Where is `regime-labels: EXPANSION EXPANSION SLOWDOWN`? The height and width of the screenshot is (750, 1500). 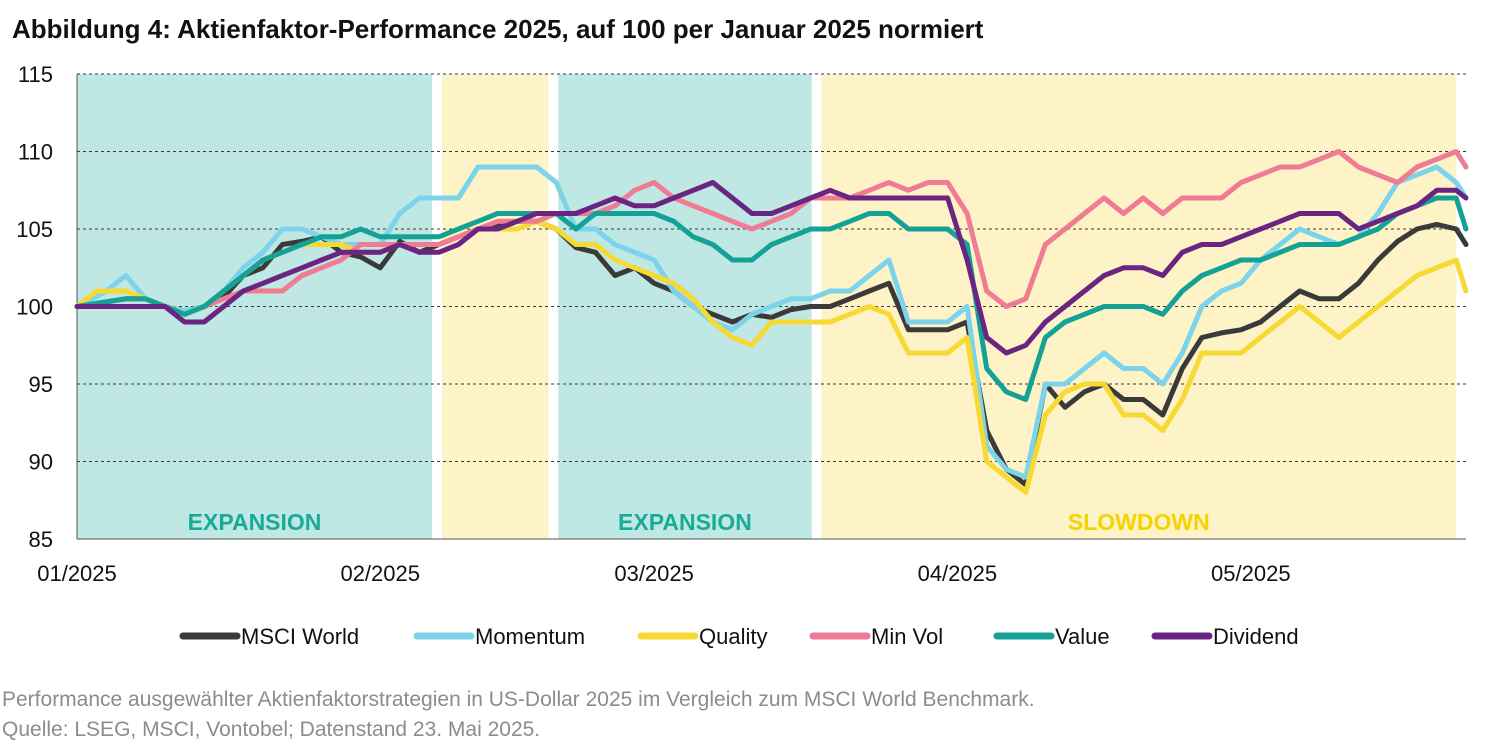 regime-labels: EXPANSION EXPANSION SLOWDOWN is located at coordinates (699, 522).